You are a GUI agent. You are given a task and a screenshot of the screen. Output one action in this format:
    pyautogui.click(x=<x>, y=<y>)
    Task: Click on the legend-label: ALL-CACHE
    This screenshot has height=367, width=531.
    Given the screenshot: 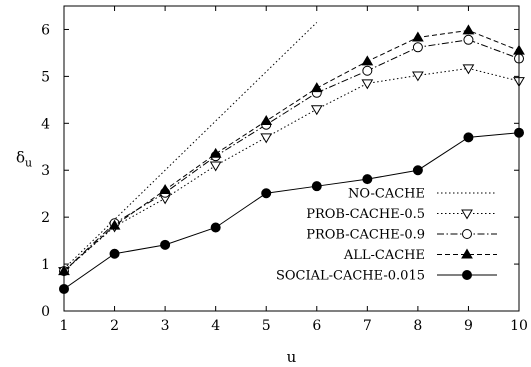 What is the action you would take?
    pyautogui.click(x=384, y=255)
    